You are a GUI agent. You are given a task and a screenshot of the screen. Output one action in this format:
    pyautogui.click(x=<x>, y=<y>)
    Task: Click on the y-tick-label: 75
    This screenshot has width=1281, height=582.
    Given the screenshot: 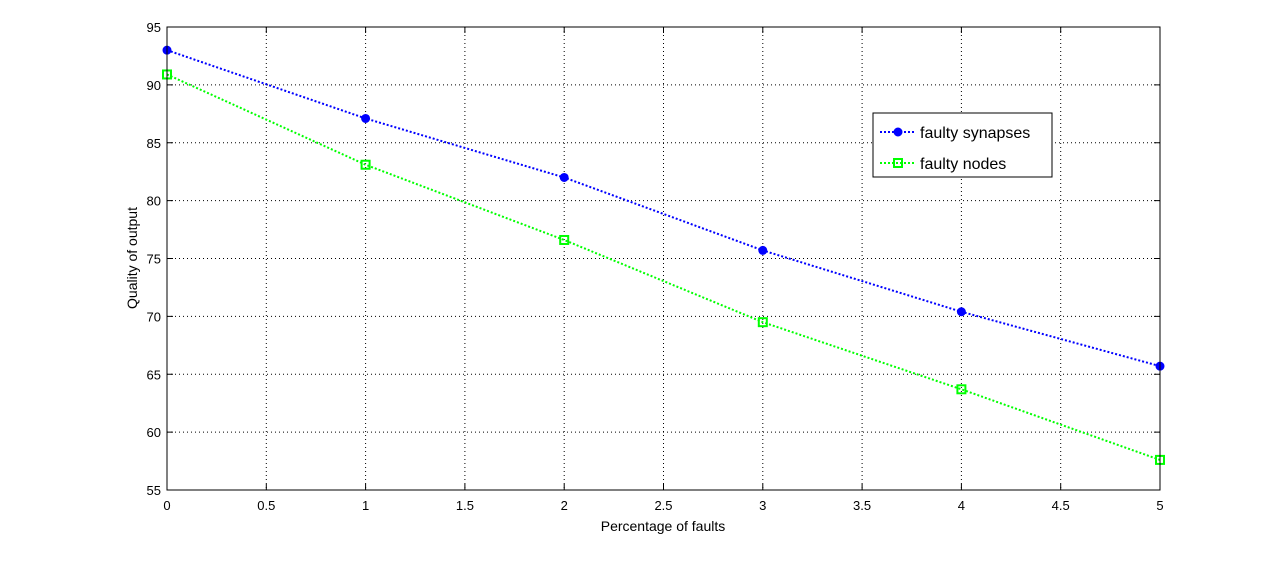 What is the action you would take?
    pyautogui.click(x=154, y=259)
    